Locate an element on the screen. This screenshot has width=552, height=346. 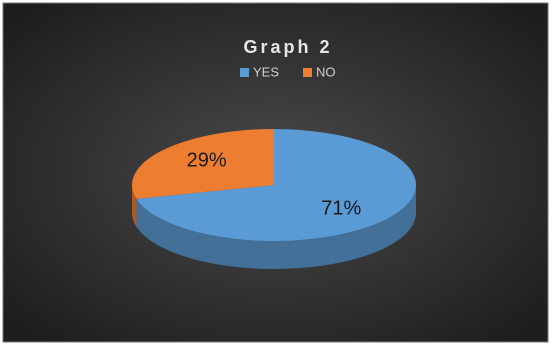
data-label: 29% is located at coordinates (207, 160).